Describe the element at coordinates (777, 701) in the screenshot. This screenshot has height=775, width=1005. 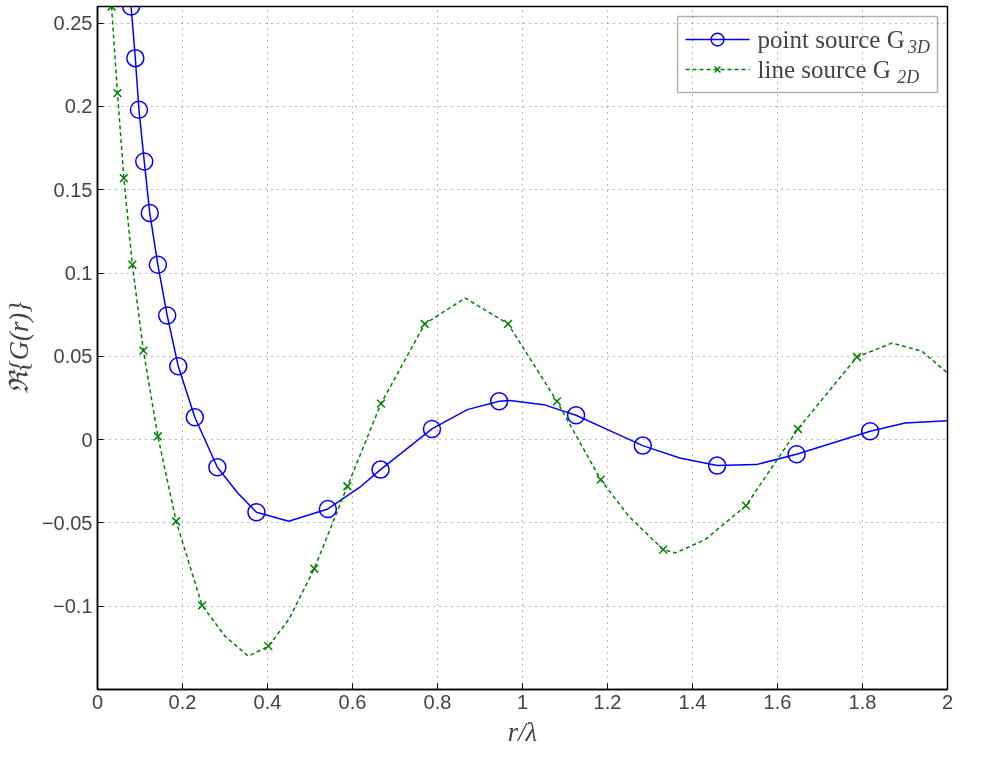
I see `x-tick-label: 1.6` at that location.